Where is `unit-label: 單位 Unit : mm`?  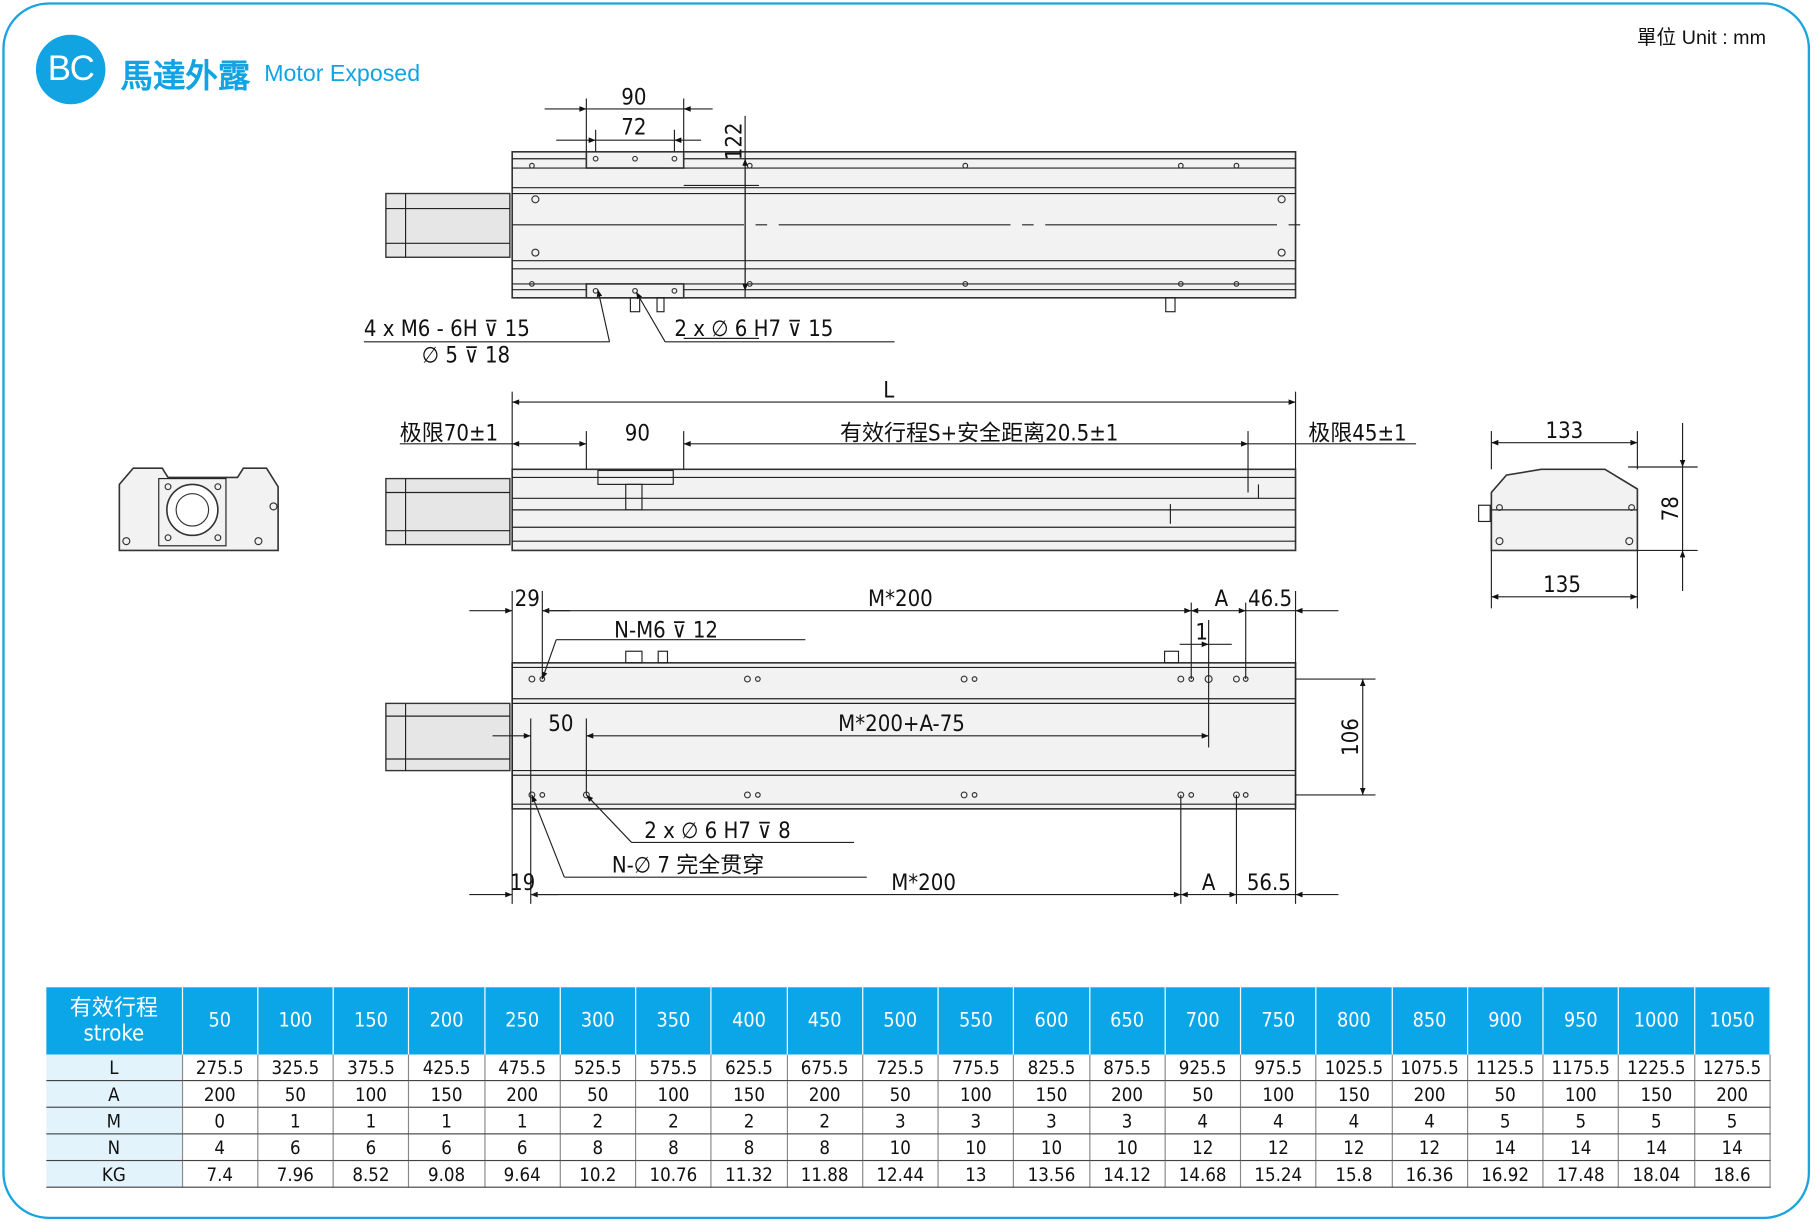
unit-label: 單位 Unit : mm is located at coordinates (1701, 37).